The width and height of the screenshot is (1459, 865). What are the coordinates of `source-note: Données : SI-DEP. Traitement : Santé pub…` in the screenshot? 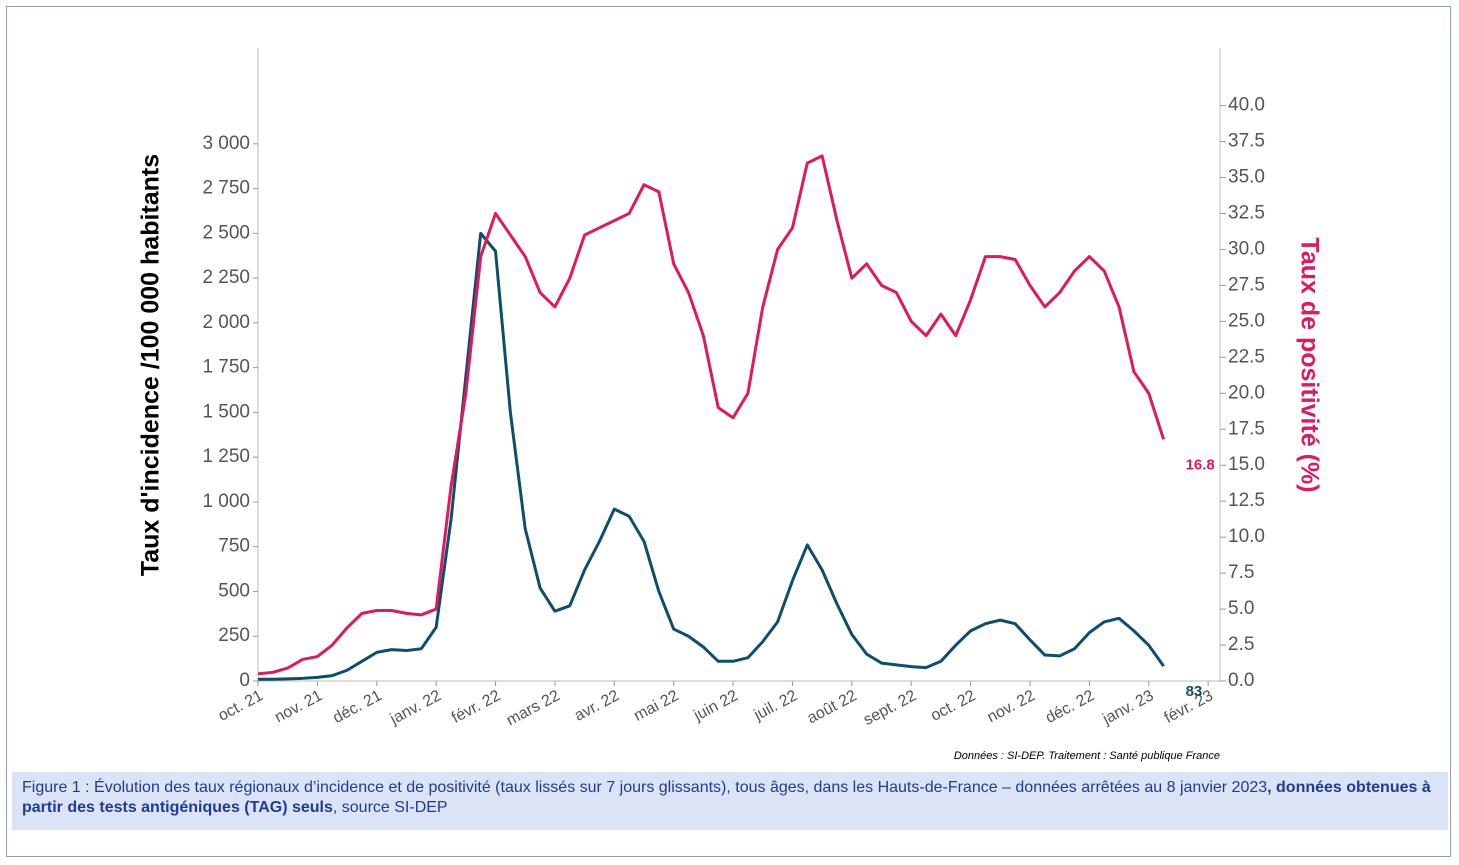 It's located at (1087, 756).